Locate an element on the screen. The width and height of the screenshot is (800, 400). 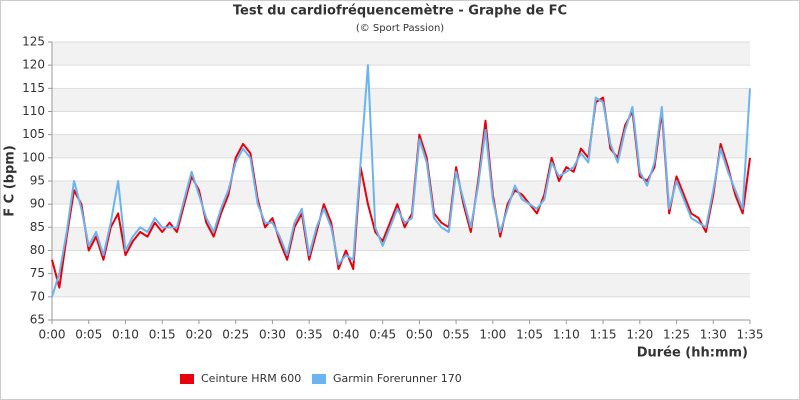
legend-label: Ceinture HRM 600 is located at coordinates (251, 378).